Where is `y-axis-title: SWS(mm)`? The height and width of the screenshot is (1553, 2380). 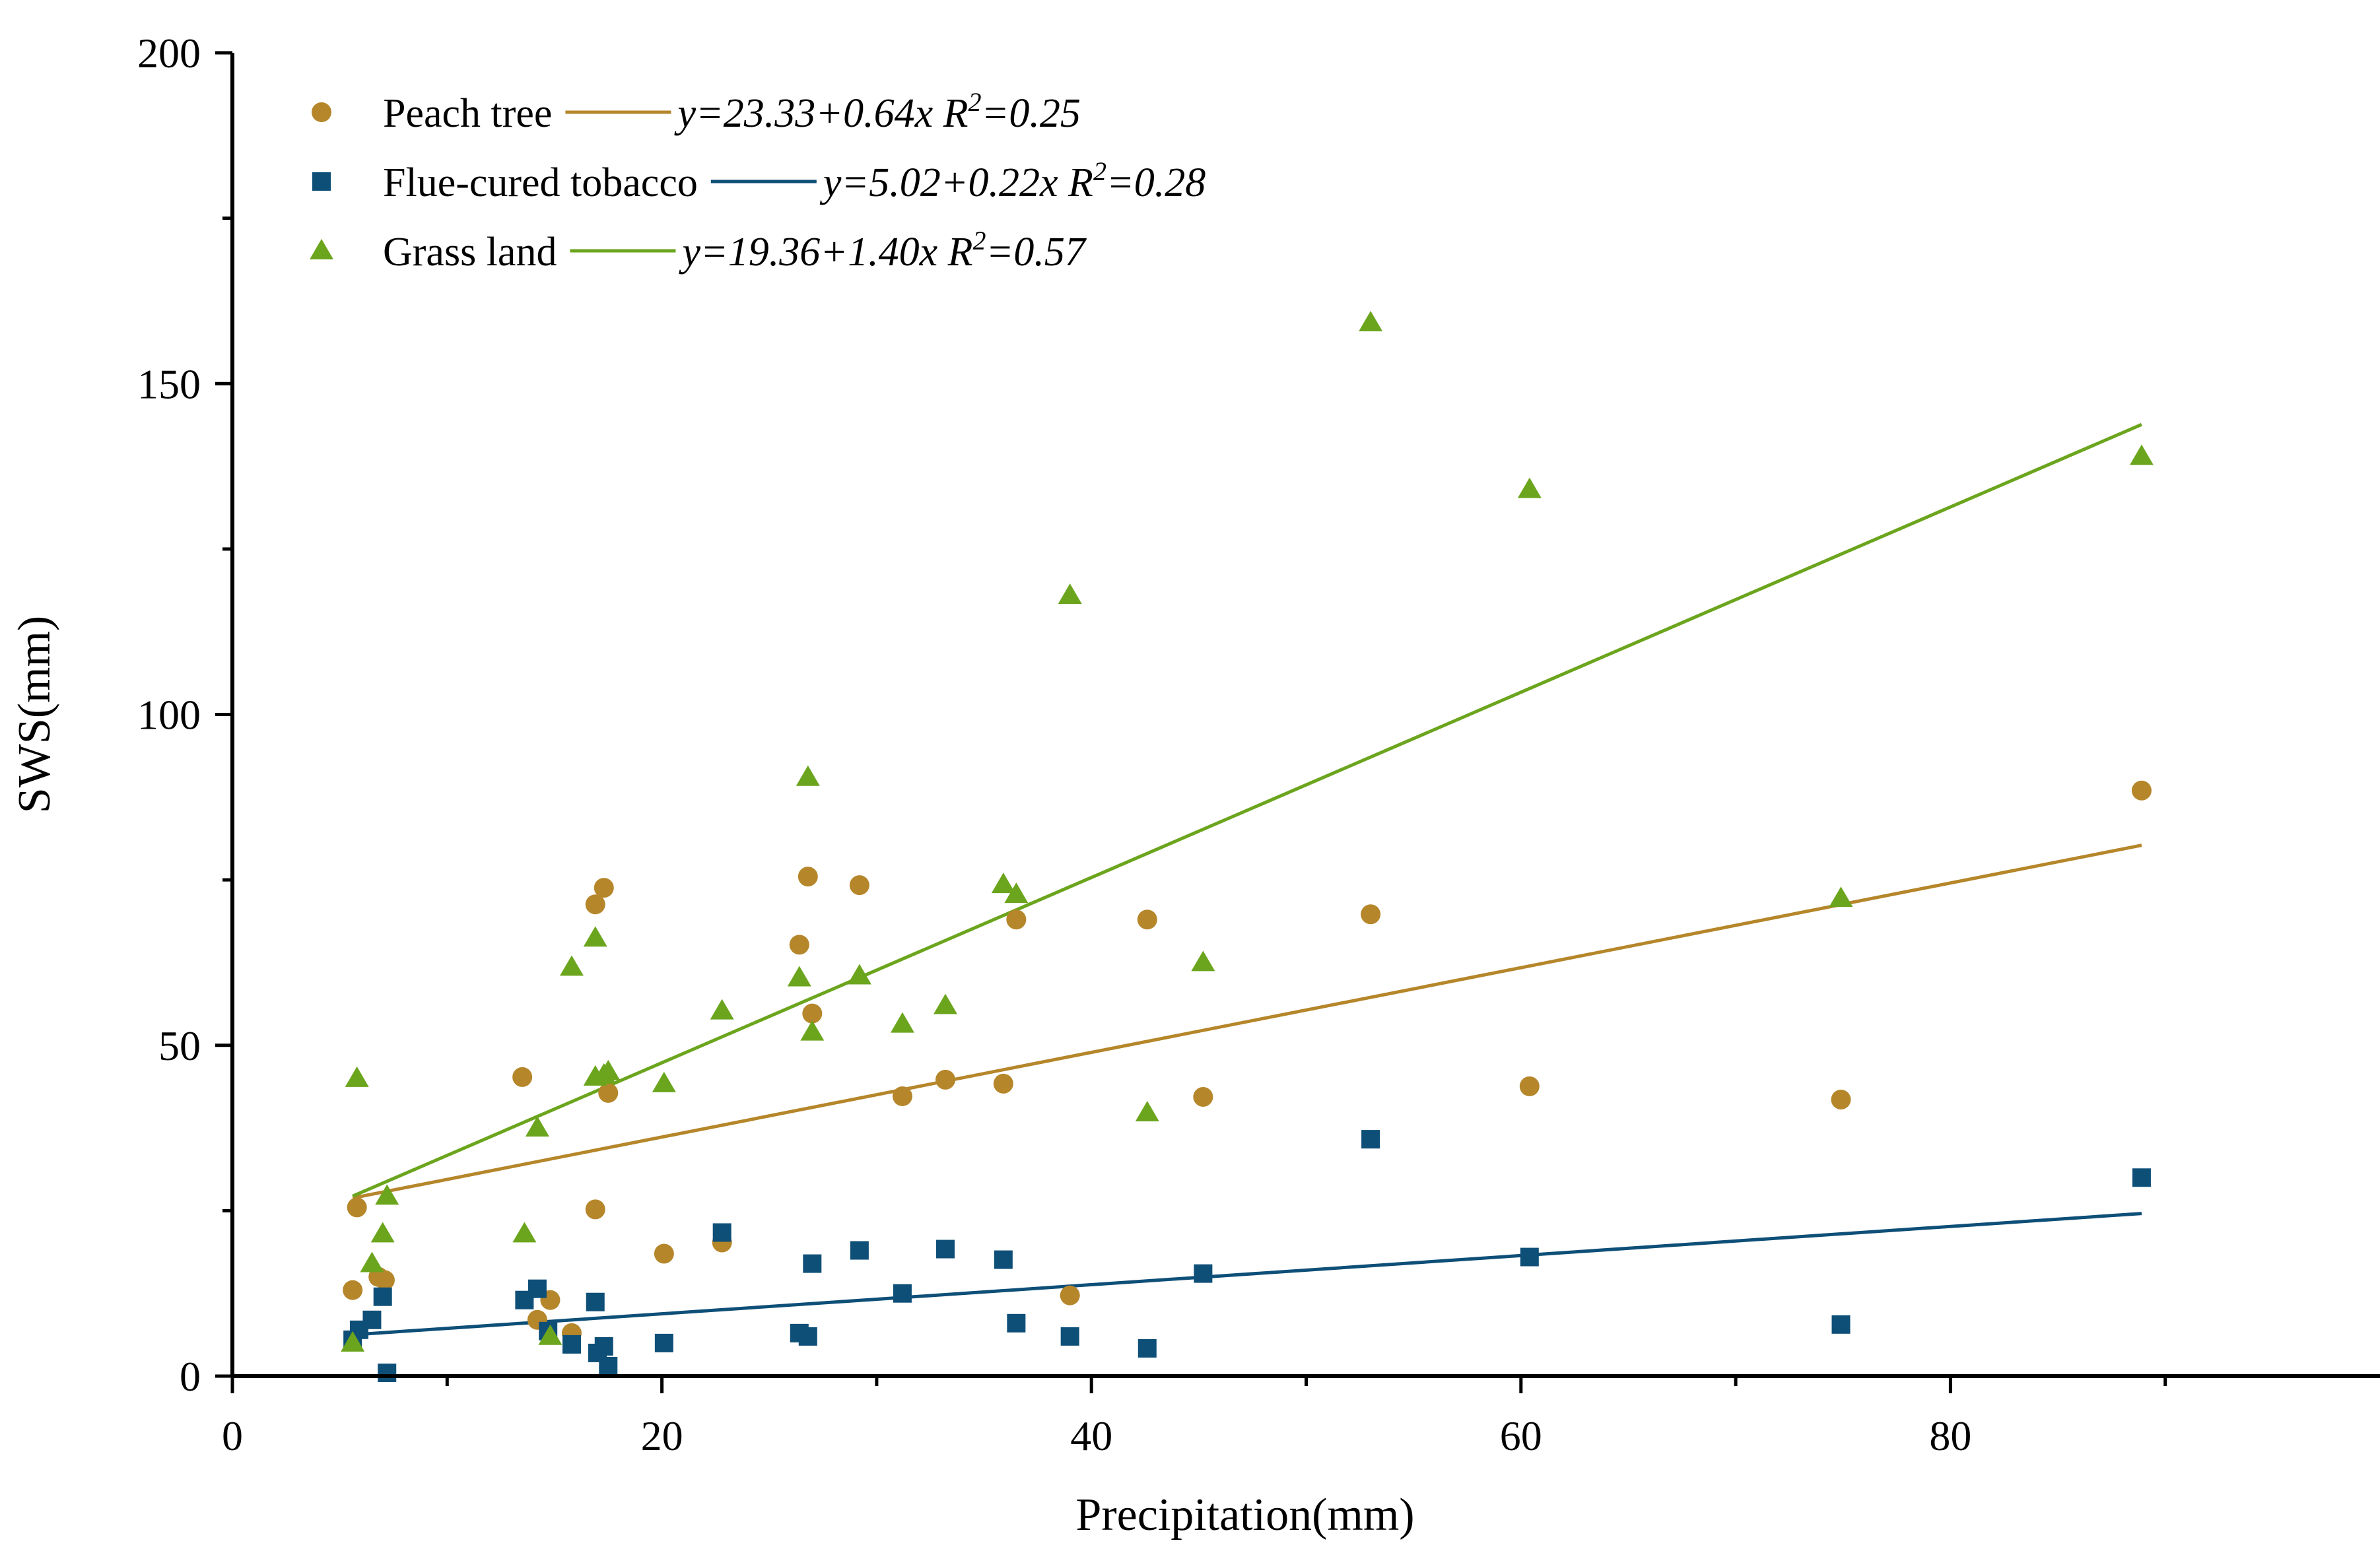
y-axis-title: SWS(mm) is located at coordinates (34, 714).